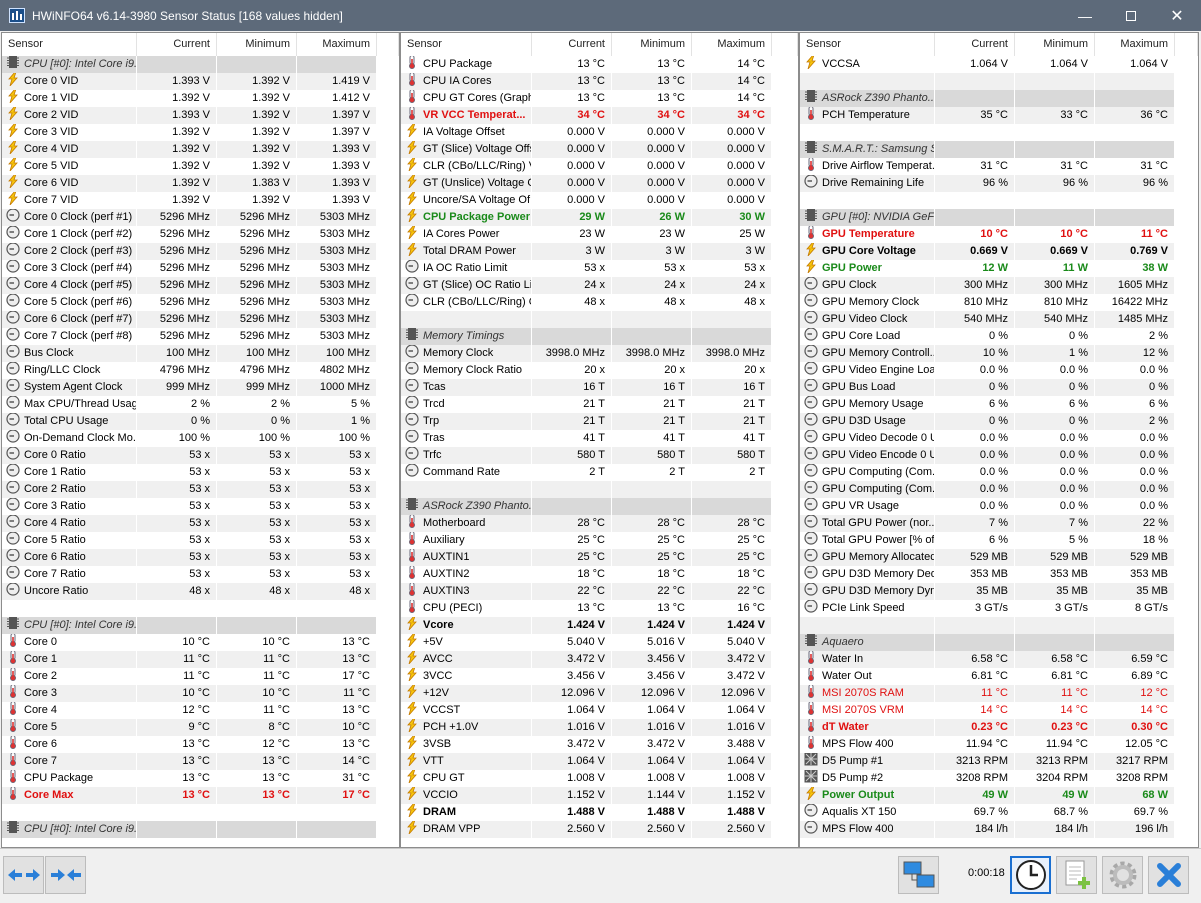 The width and height of the screenshot is (1201, 903). I want to click on sensor-row: Core 5 VID 1.392 V 1.392 V 1.393 V, so click(200, 166).